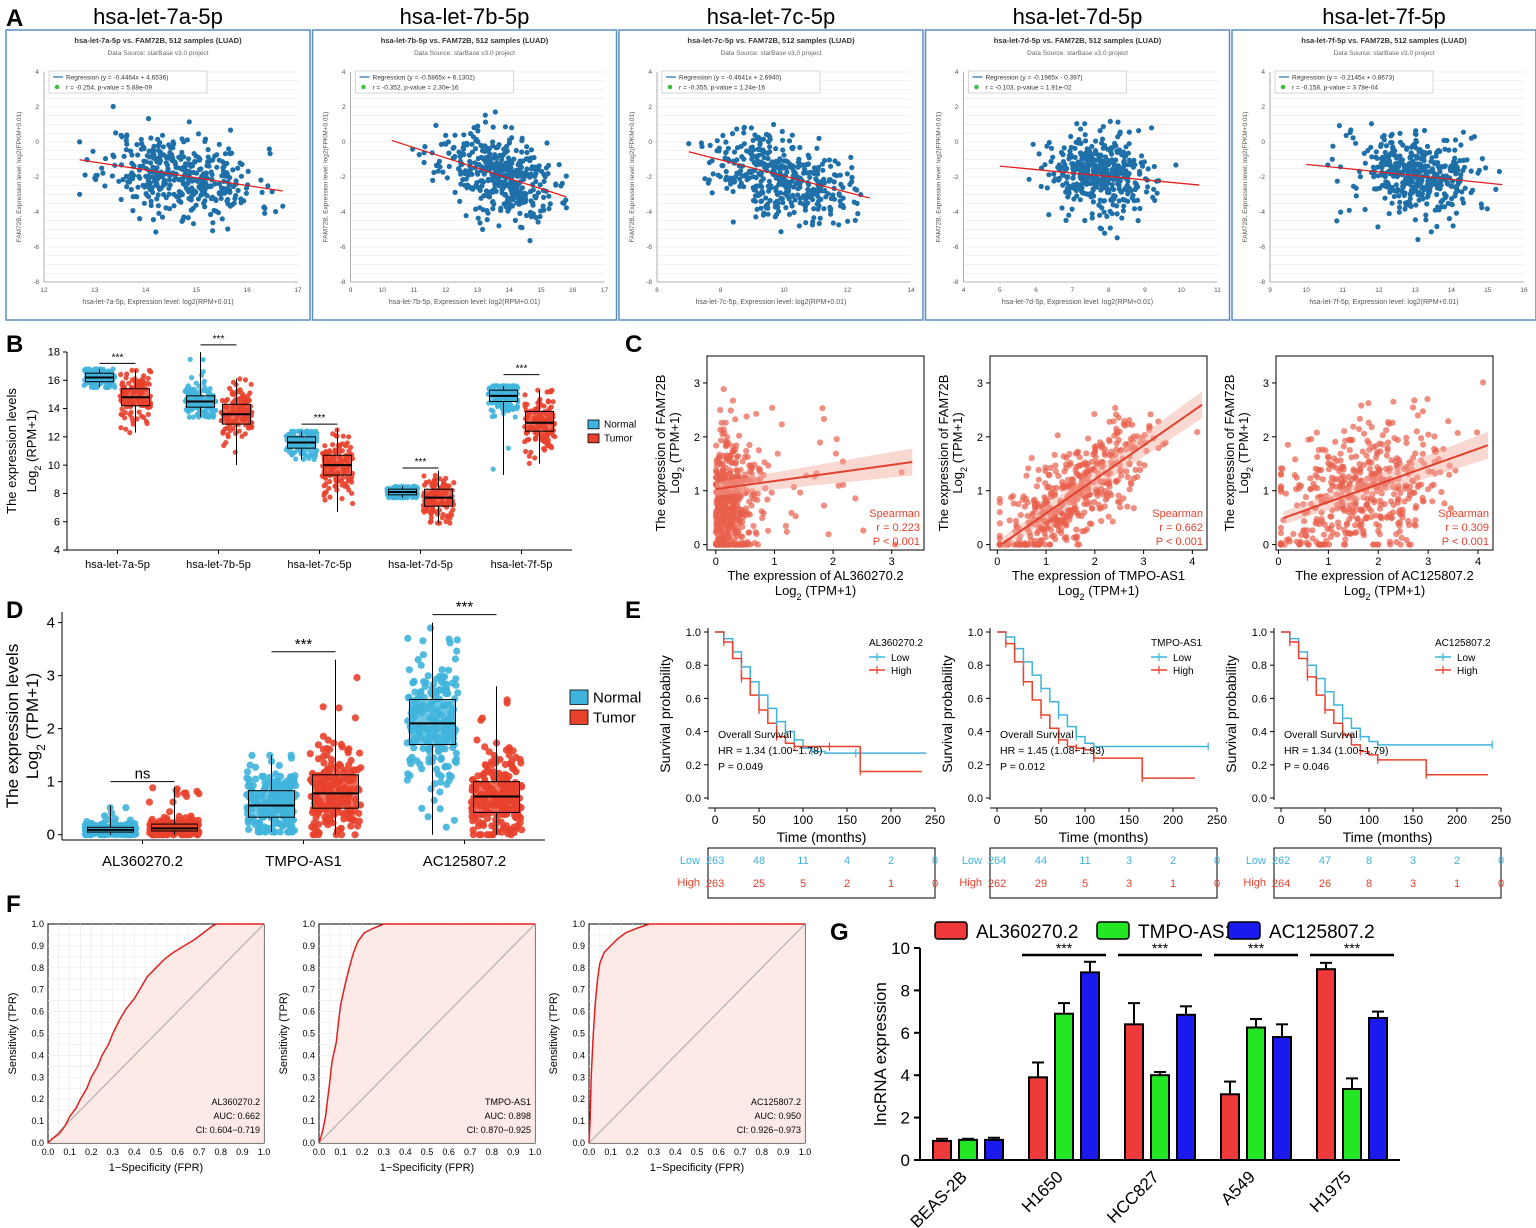 Image resolution: width=1536 pixels, height=1228 pixels. Describe the element at coordinates (95, 290) in the screenshot. I see `starbase-x-tick: 13` at that location.